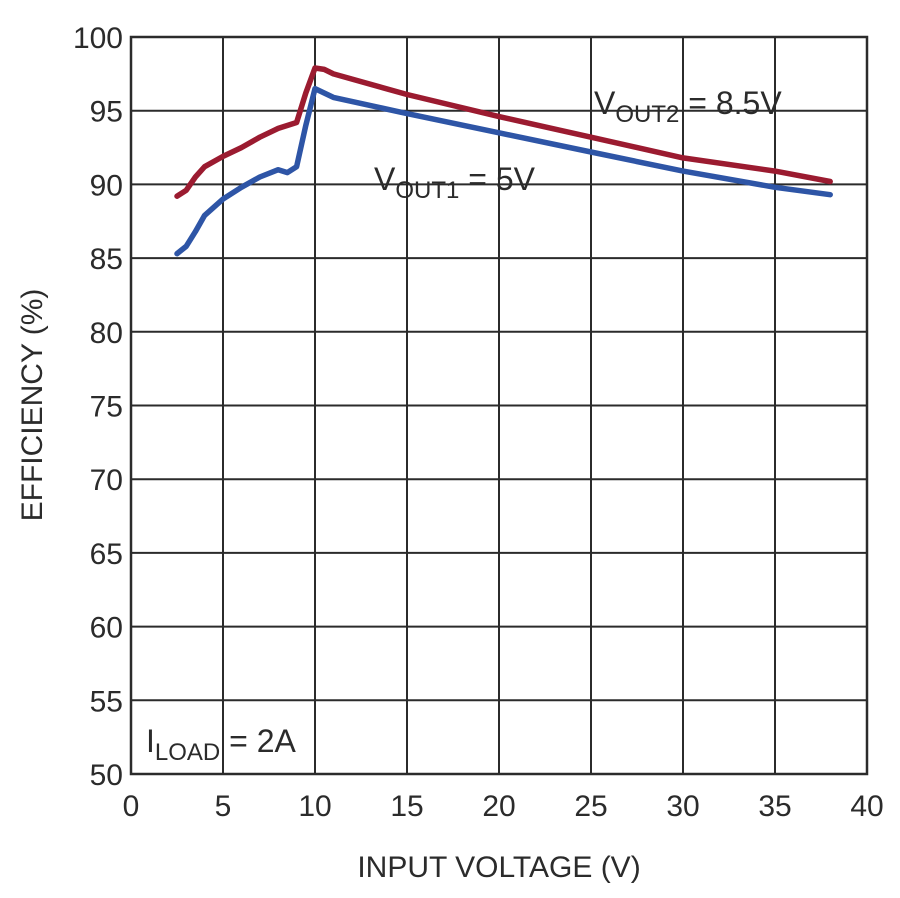 The width and height of the screenshot is (900, 898). What do you see at coordinates (774, 806) in the screenshot?
I see `x-tick-label: 35` at bounding box center [774, 806].